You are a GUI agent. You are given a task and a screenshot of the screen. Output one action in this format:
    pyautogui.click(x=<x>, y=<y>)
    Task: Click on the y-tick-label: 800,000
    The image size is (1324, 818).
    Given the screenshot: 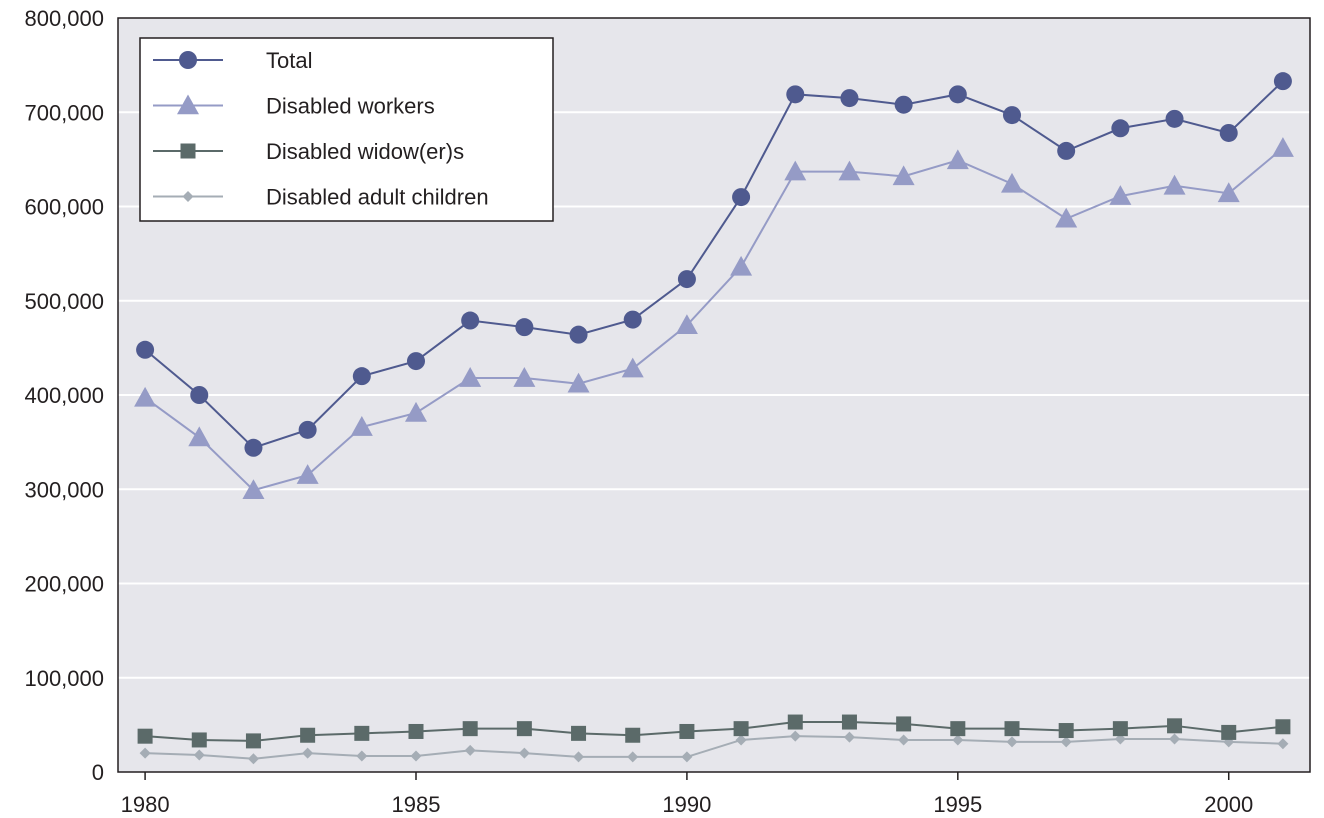 What is the action you would take?
    pyautogui.click(x=64, y=18)
    